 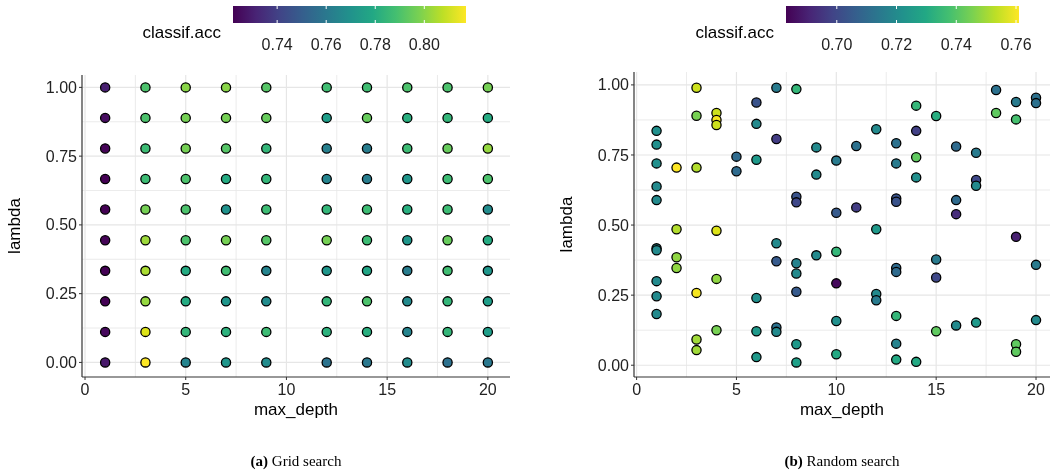 What do you see at coordinates (296, 461) in the screenshot?
I see `text: (a) Grid search` at bounding box center [296, 461].